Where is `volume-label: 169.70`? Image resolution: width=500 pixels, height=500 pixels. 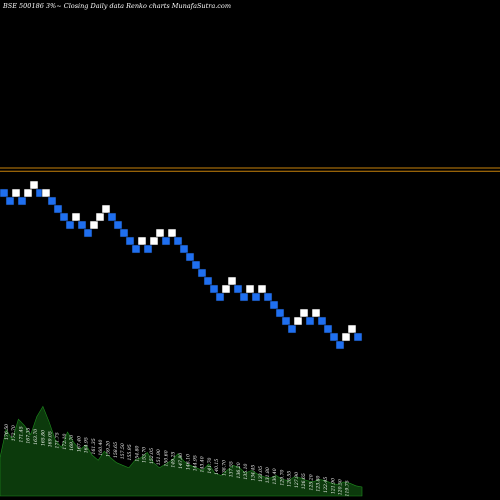
volume-label: 169.70 is located at coordinates (72, 443).